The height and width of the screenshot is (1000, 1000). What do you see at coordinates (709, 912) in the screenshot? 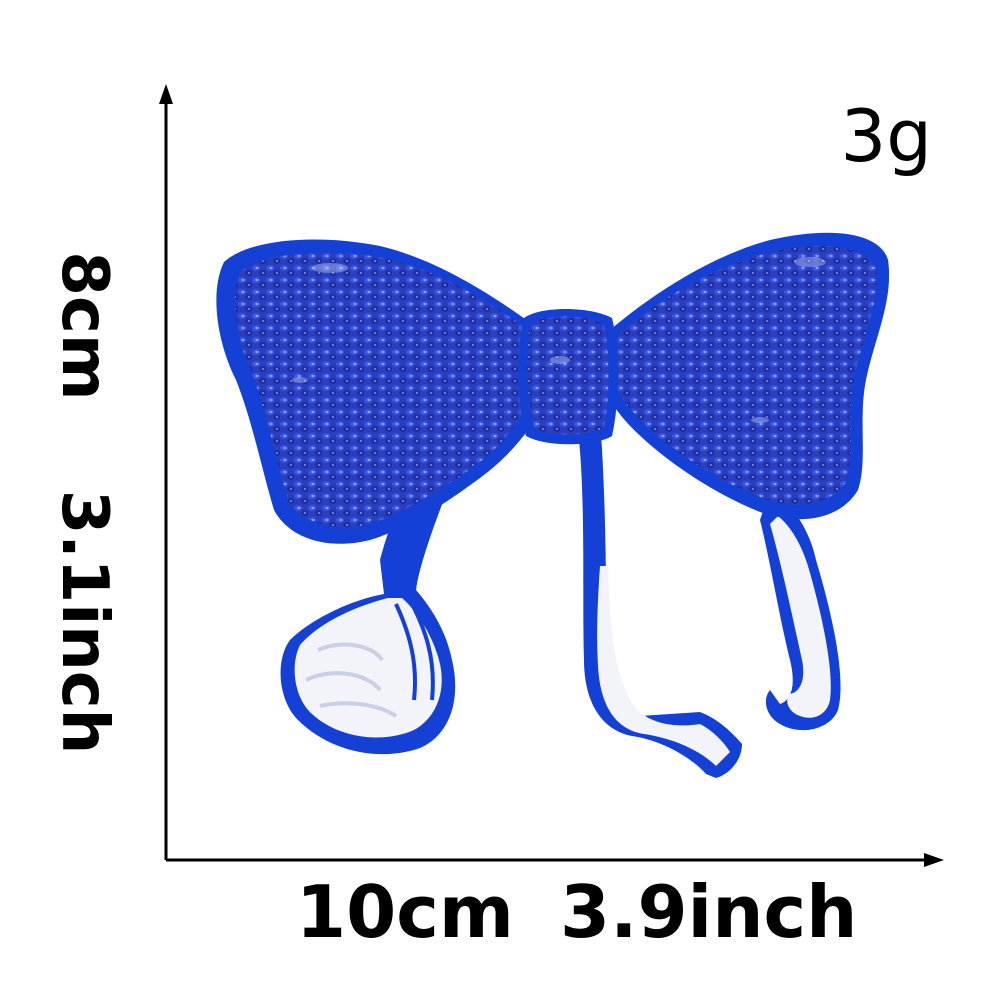
I see `width-inch-label: 3.9inch` at bounding box center [709, 912].